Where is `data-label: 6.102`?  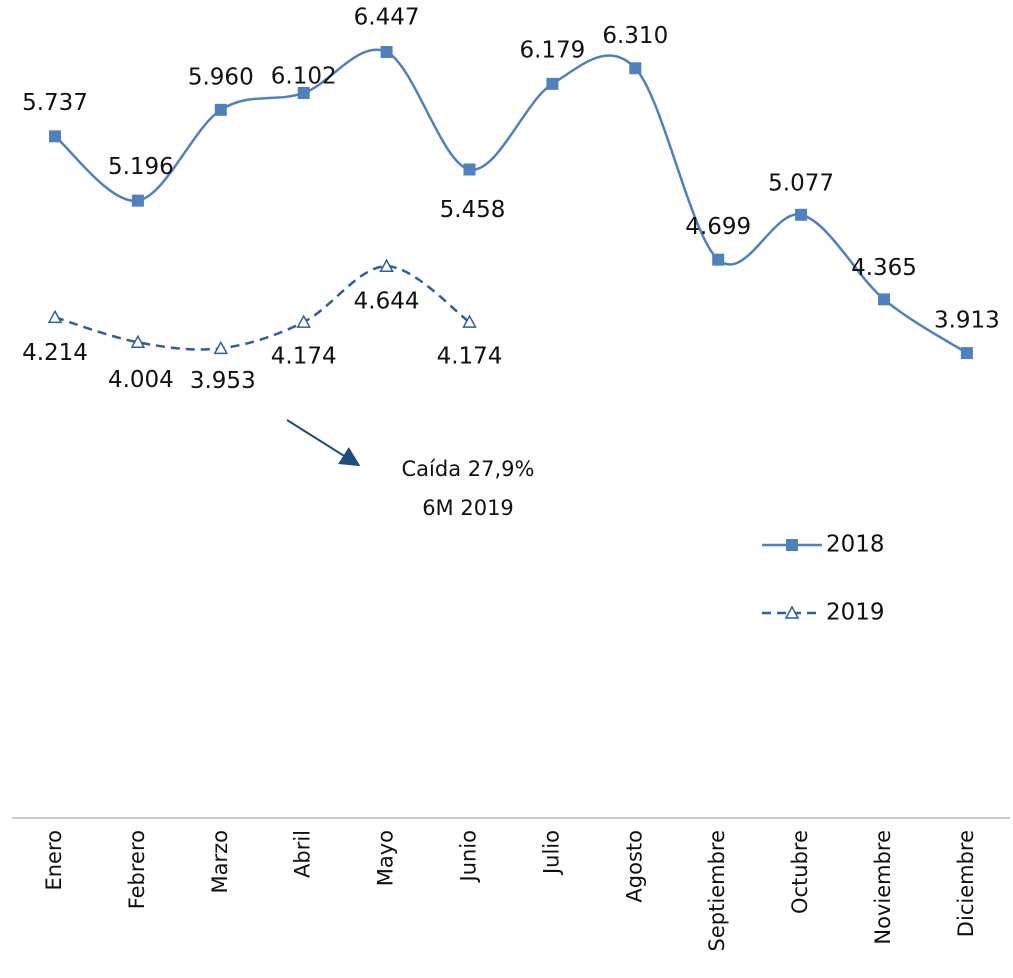
data-label: 6.102 is located at coordinates (304, 76).